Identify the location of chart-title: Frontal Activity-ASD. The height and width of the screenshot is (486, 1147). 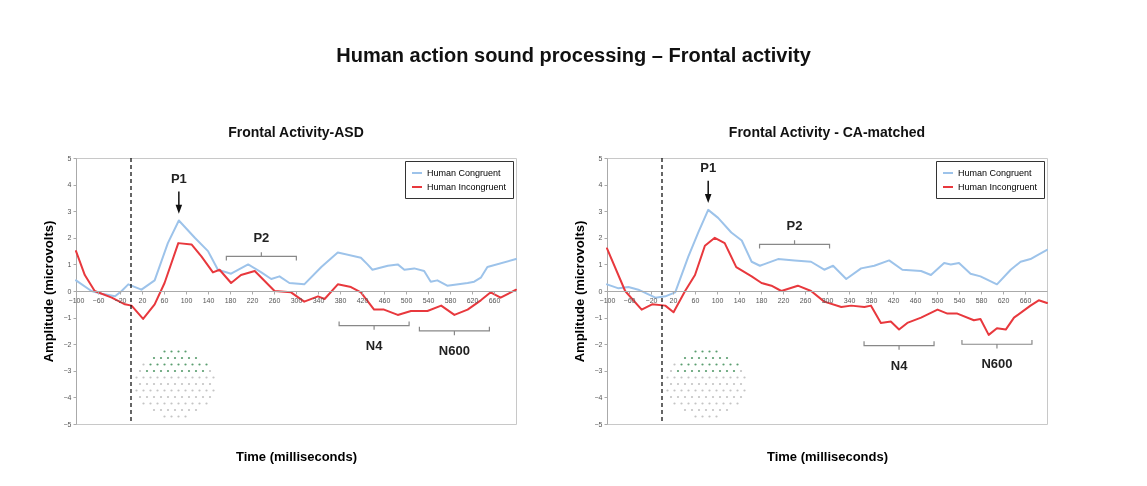
(296, 132).